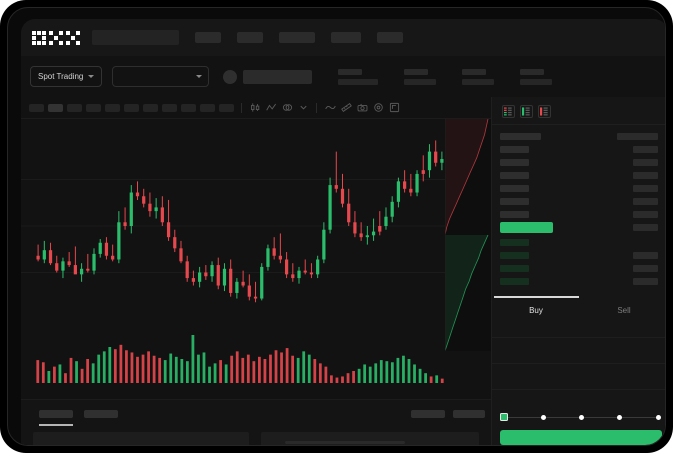 This screenshot has width=673, height=453. What do you see at coordinates (346, 37) in the screenshot?
I see `nav-link-earn` at bounding box center [346, 37].